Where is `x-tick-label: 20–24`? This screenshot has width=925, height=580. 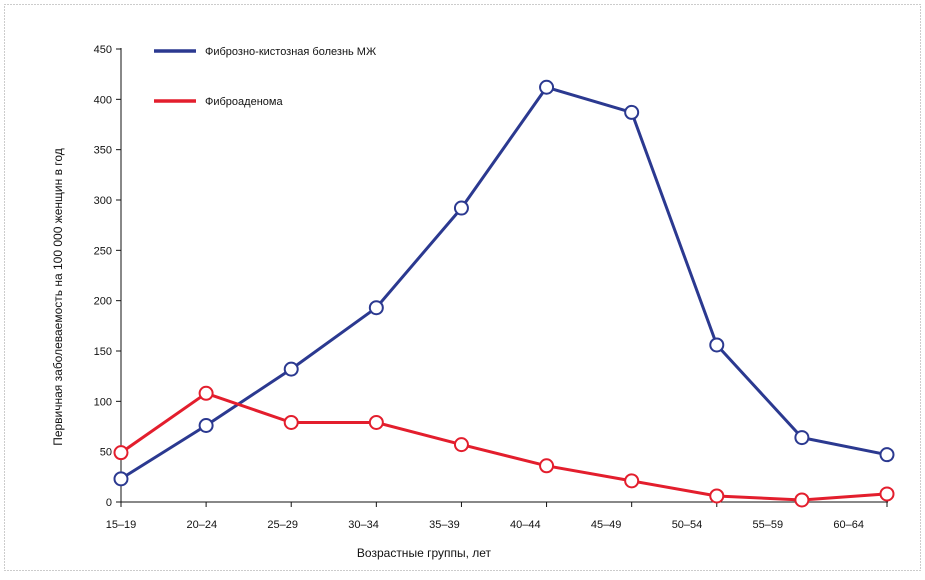
x-tick-label: 20–24 is located at coordinates (202, 525).